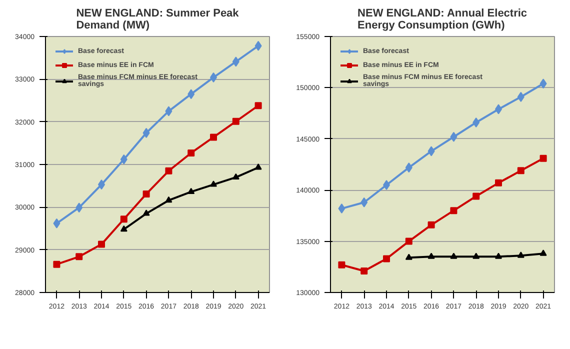  What do you see at coordinates (443, 20) in the screenshot?
I see `chart-title: NEW ENGLAND: Annual Electric Energy Consumption (GWh)` at bounding box center [443, 20].